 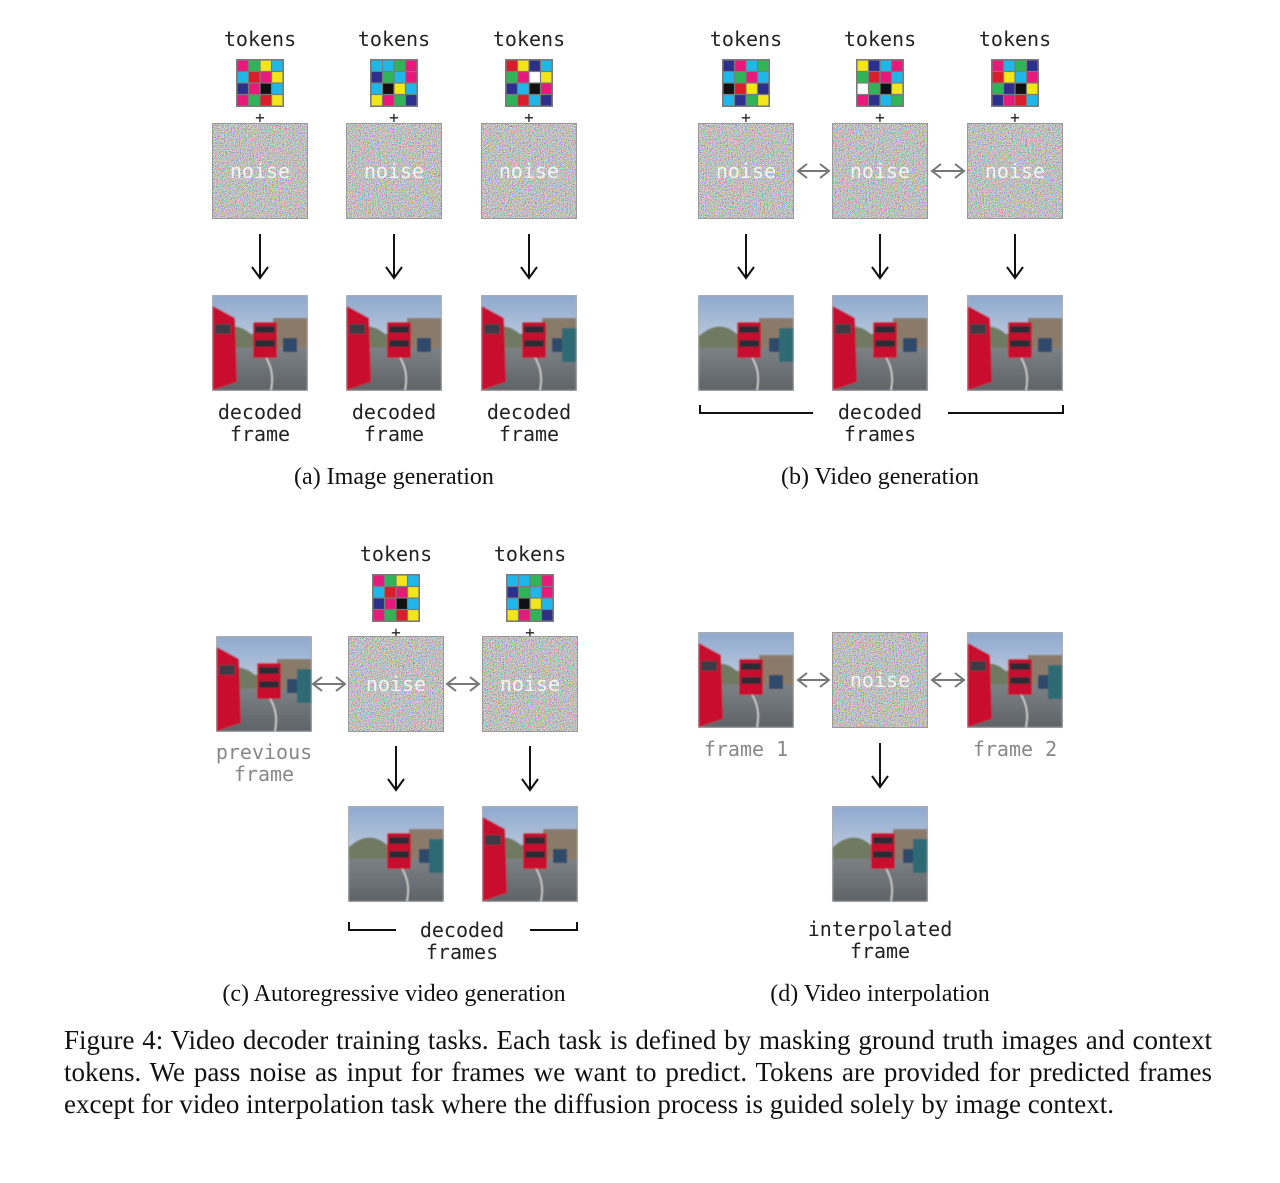 I want to click on down-arrow-icon, so click(x=1015, y=257).